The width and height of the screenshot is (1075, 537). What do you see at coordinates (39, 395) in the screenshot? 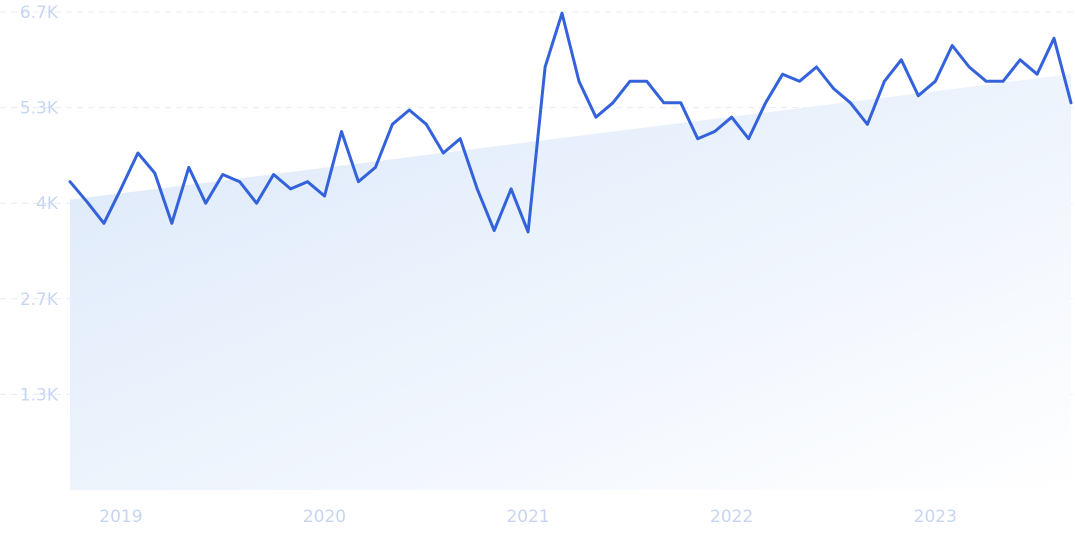
I see `y-tick-label: 1.3K` at bounding box center [39, 395].